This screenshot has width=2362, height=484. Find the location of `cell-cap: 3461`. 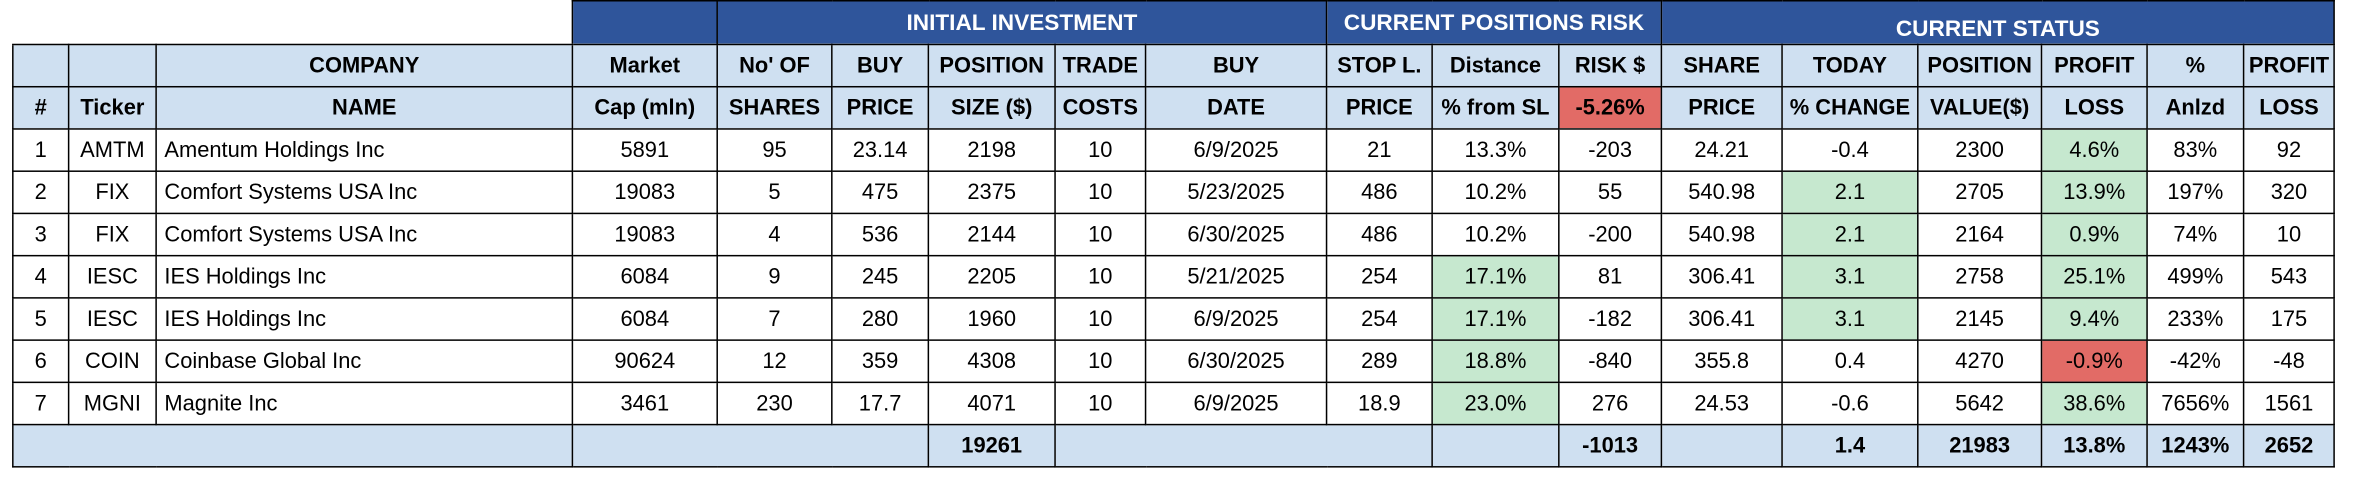

cell-cap: 3461 is located at coordinates (644, 403).